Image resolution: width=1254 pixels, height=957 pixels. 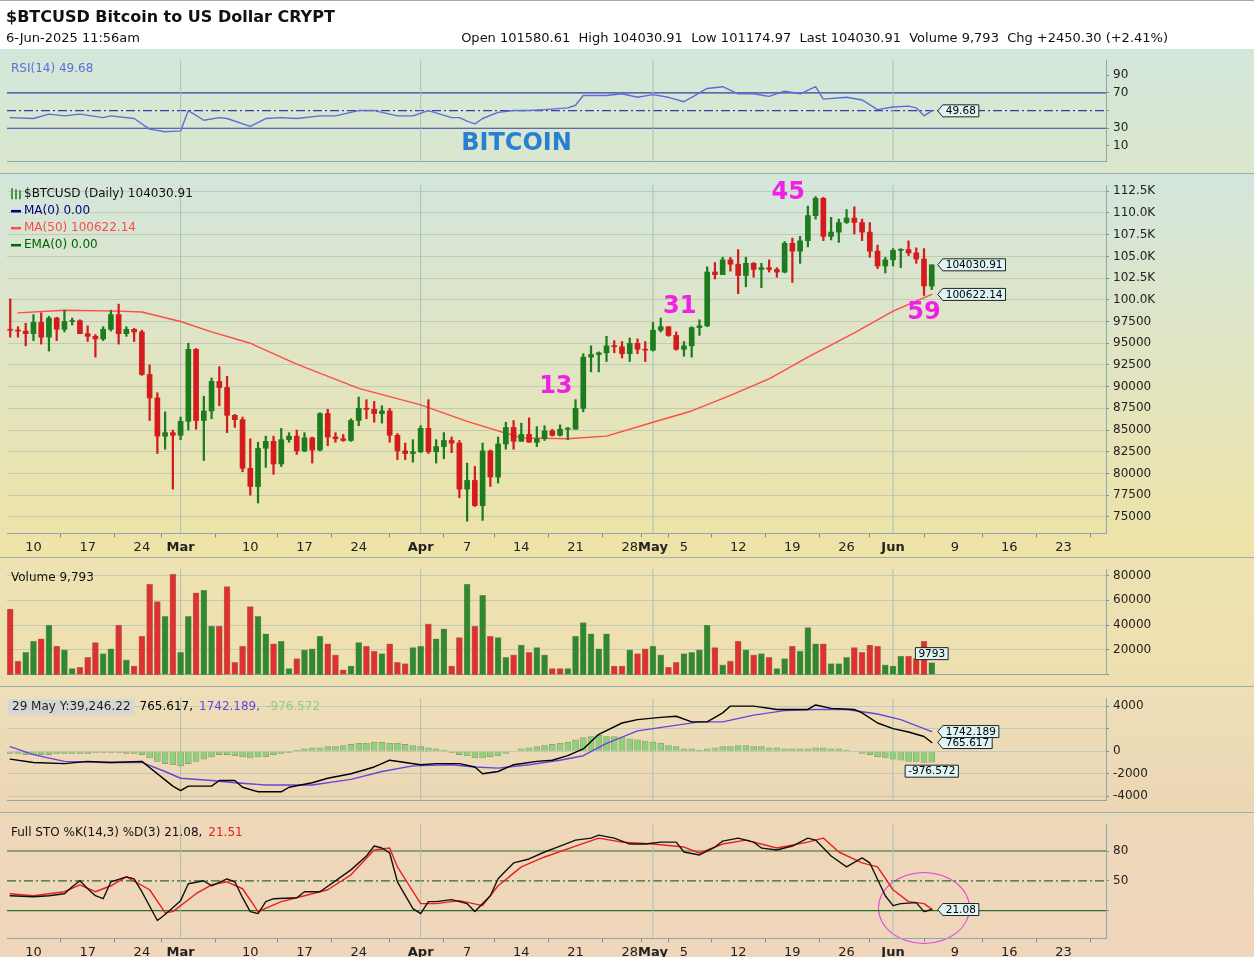 What do you see at coordinates (960, 110) in the screenshot?
I see `data-label: 49.68` at bounding box center [960, 110].